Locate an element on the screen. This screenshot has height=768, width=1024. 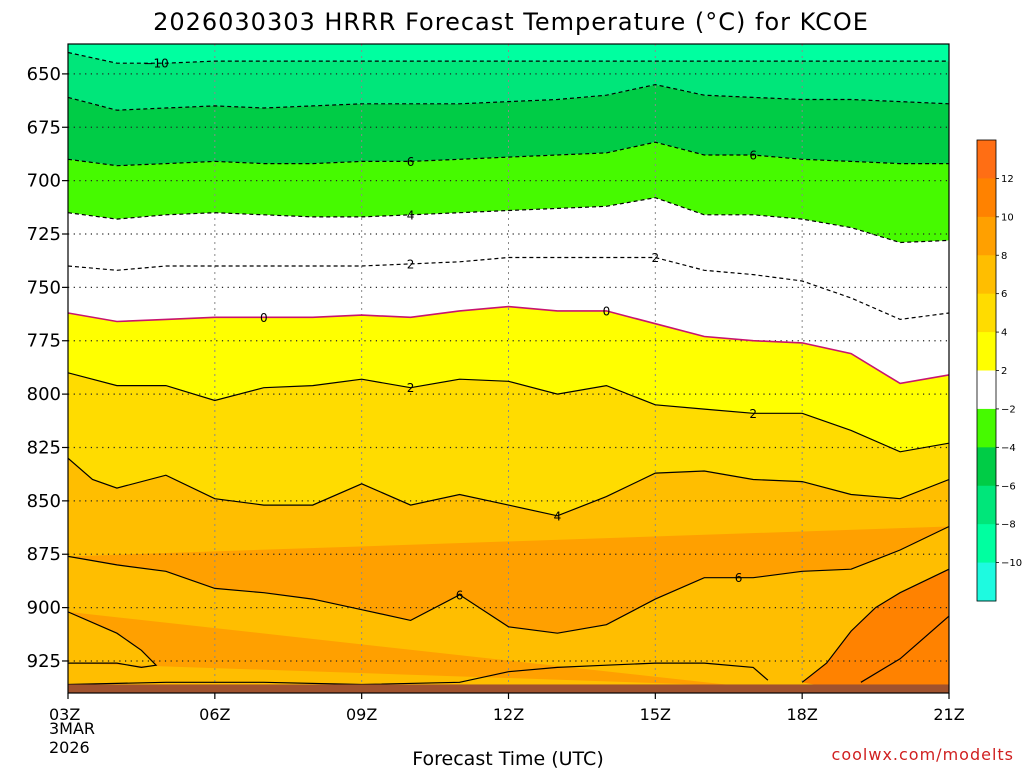
colorbar-tick-label: 12 is located at coordinates (1007, 179).